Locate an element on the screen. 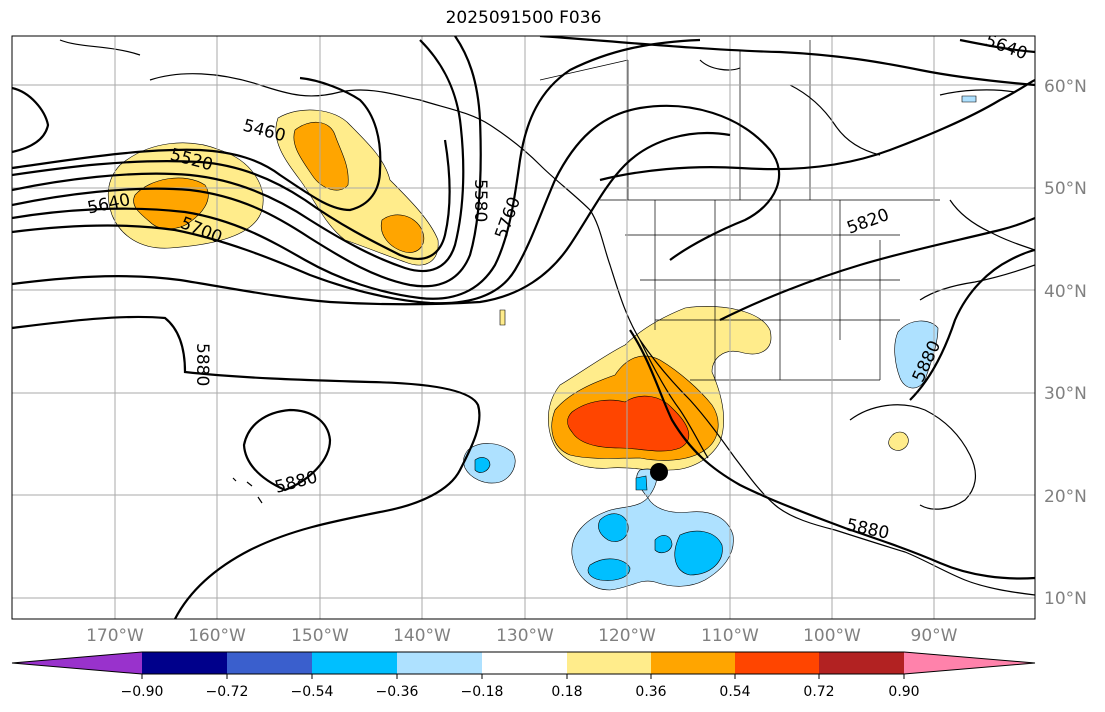 Image resolution: width=1105 pixels, height=712 pixels. anomaly-neg-south-core2 is located at coordinates (609, 569).